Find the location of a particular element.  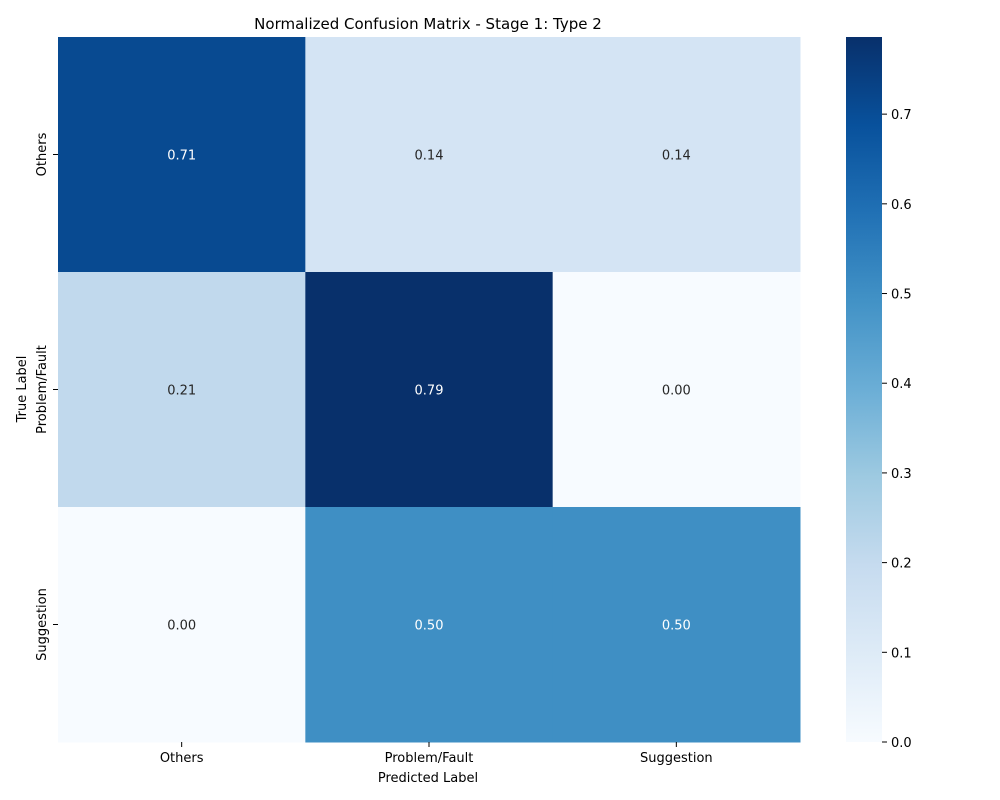

x-axis: Others Problem/Fault Suggestion is located at coordinates (436, 754).